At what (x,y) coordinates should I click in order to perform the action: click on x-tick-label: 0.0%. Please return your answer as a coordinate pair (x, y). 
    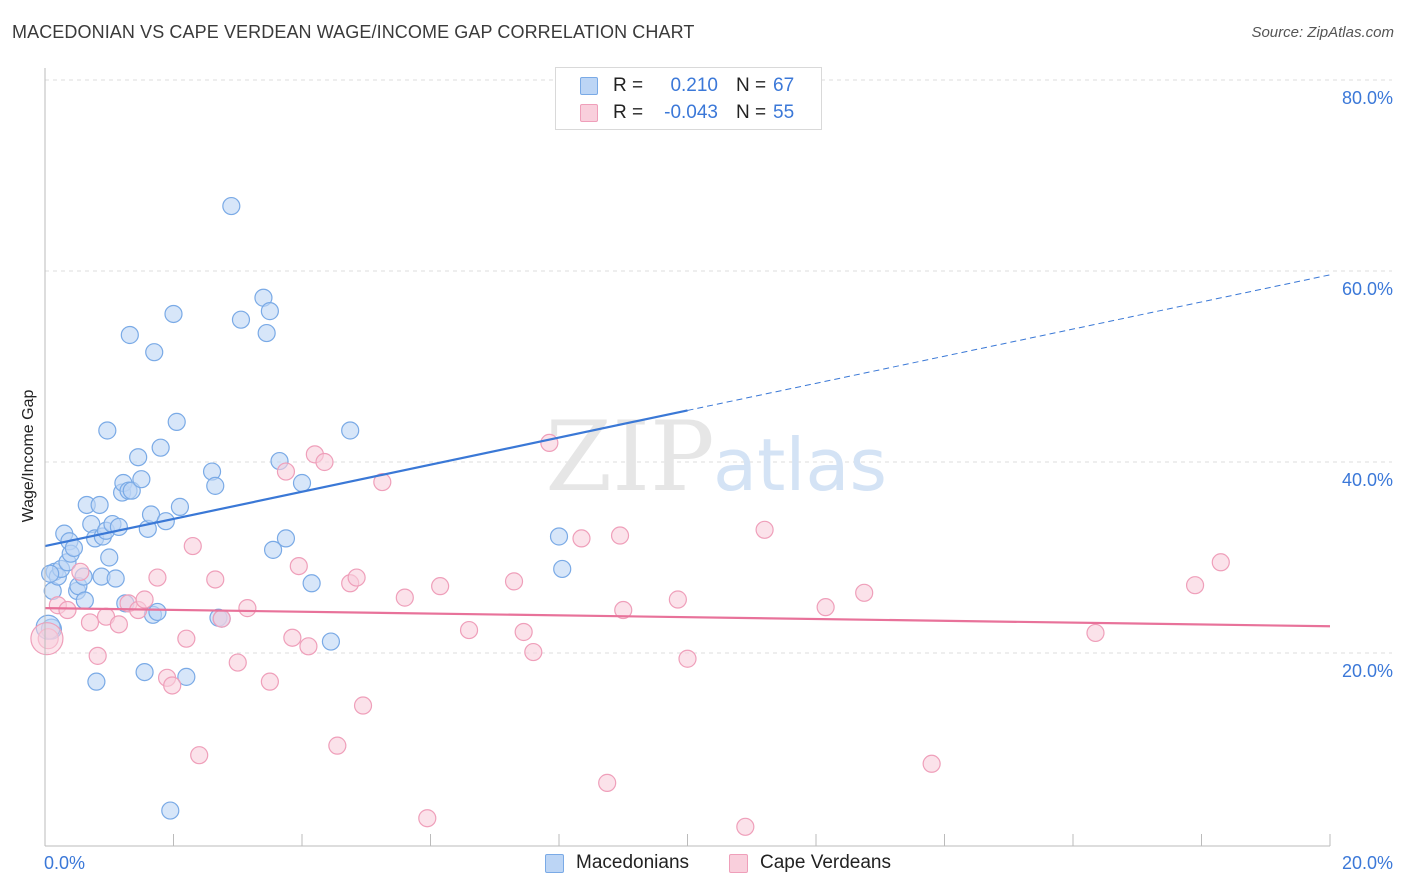
    Looking at the image, I should click on (64, 863).